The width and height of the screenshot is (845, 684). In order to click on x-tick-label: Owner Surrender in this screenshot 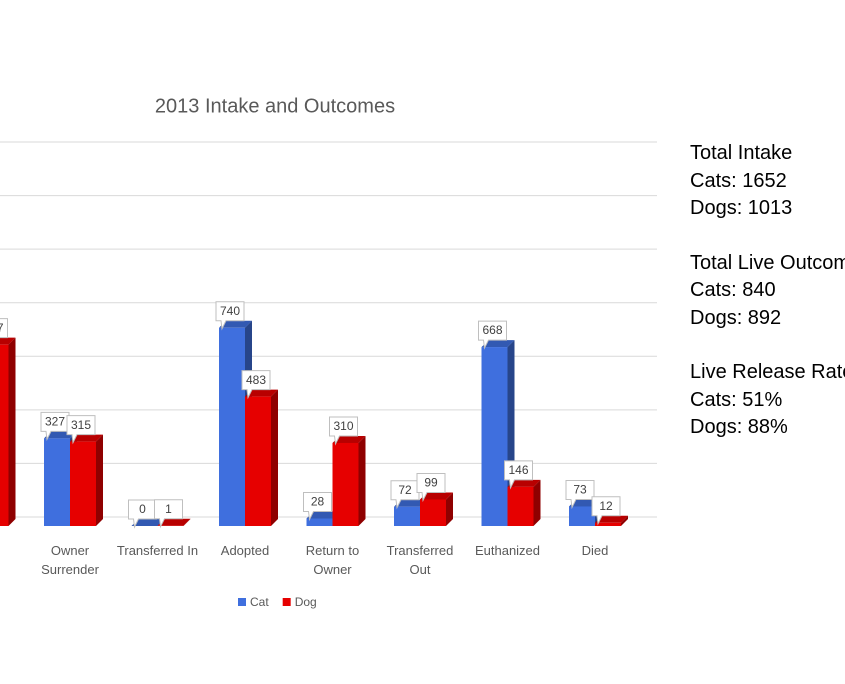, I will do `click(70, 560)`.